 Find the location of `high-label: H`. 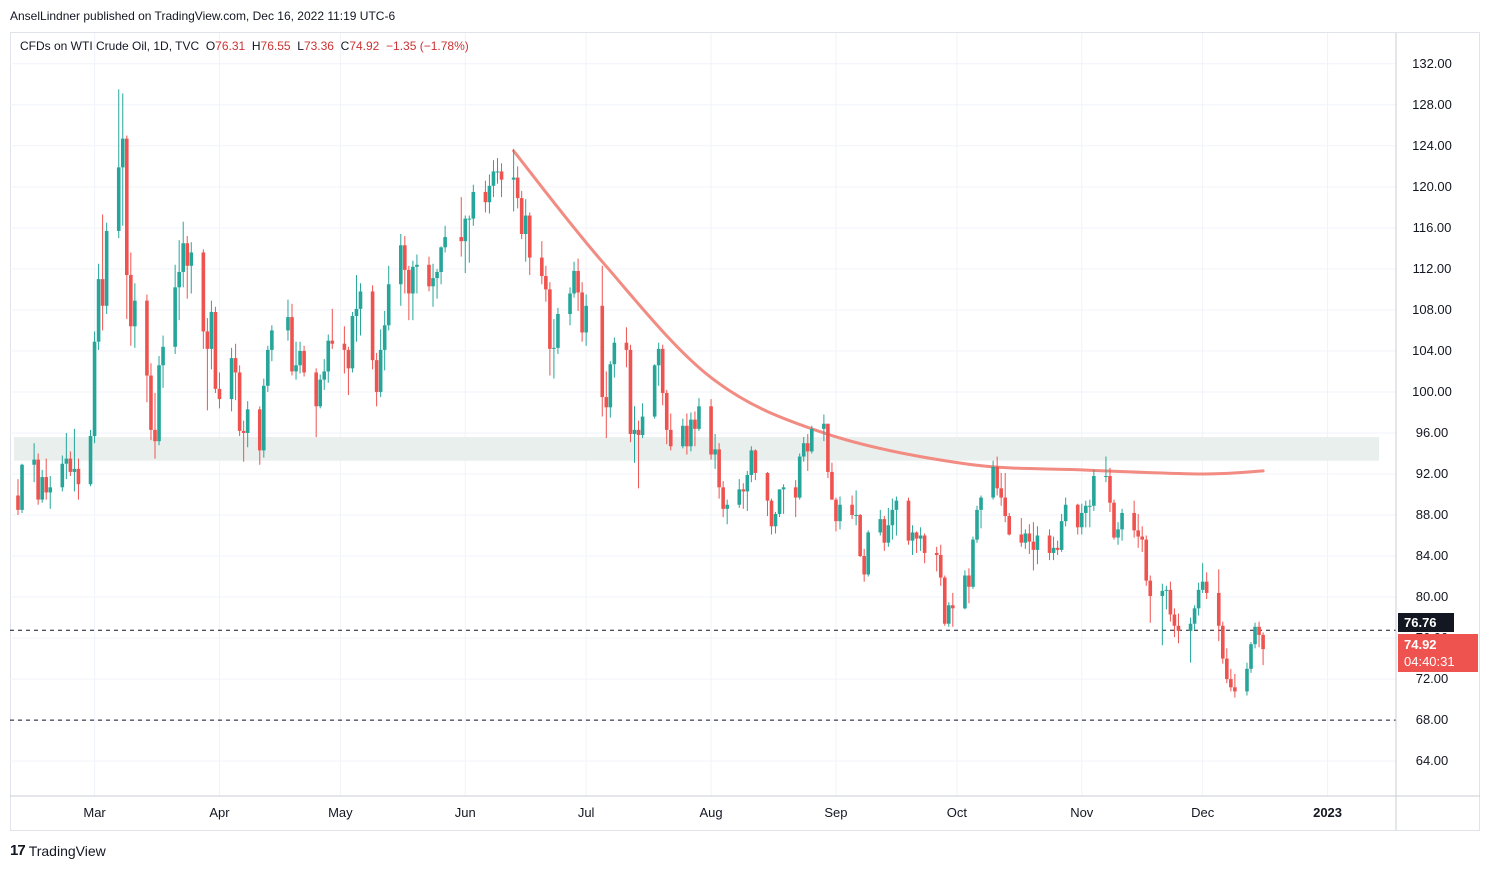

high-label: H is located at coordinates (256, 46).